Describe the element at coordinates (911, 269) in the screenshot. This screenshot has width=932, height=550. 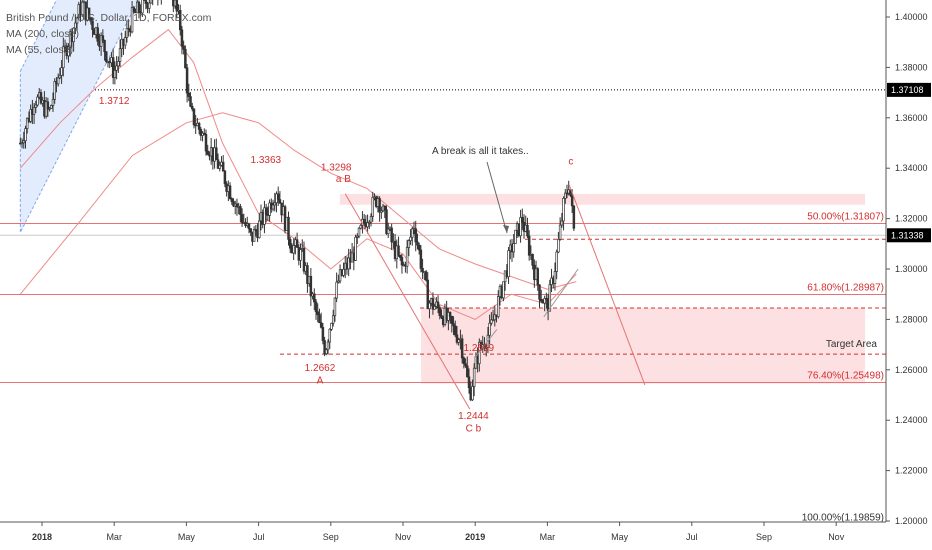
I see `y-tick-label: 1.30000` at that location.